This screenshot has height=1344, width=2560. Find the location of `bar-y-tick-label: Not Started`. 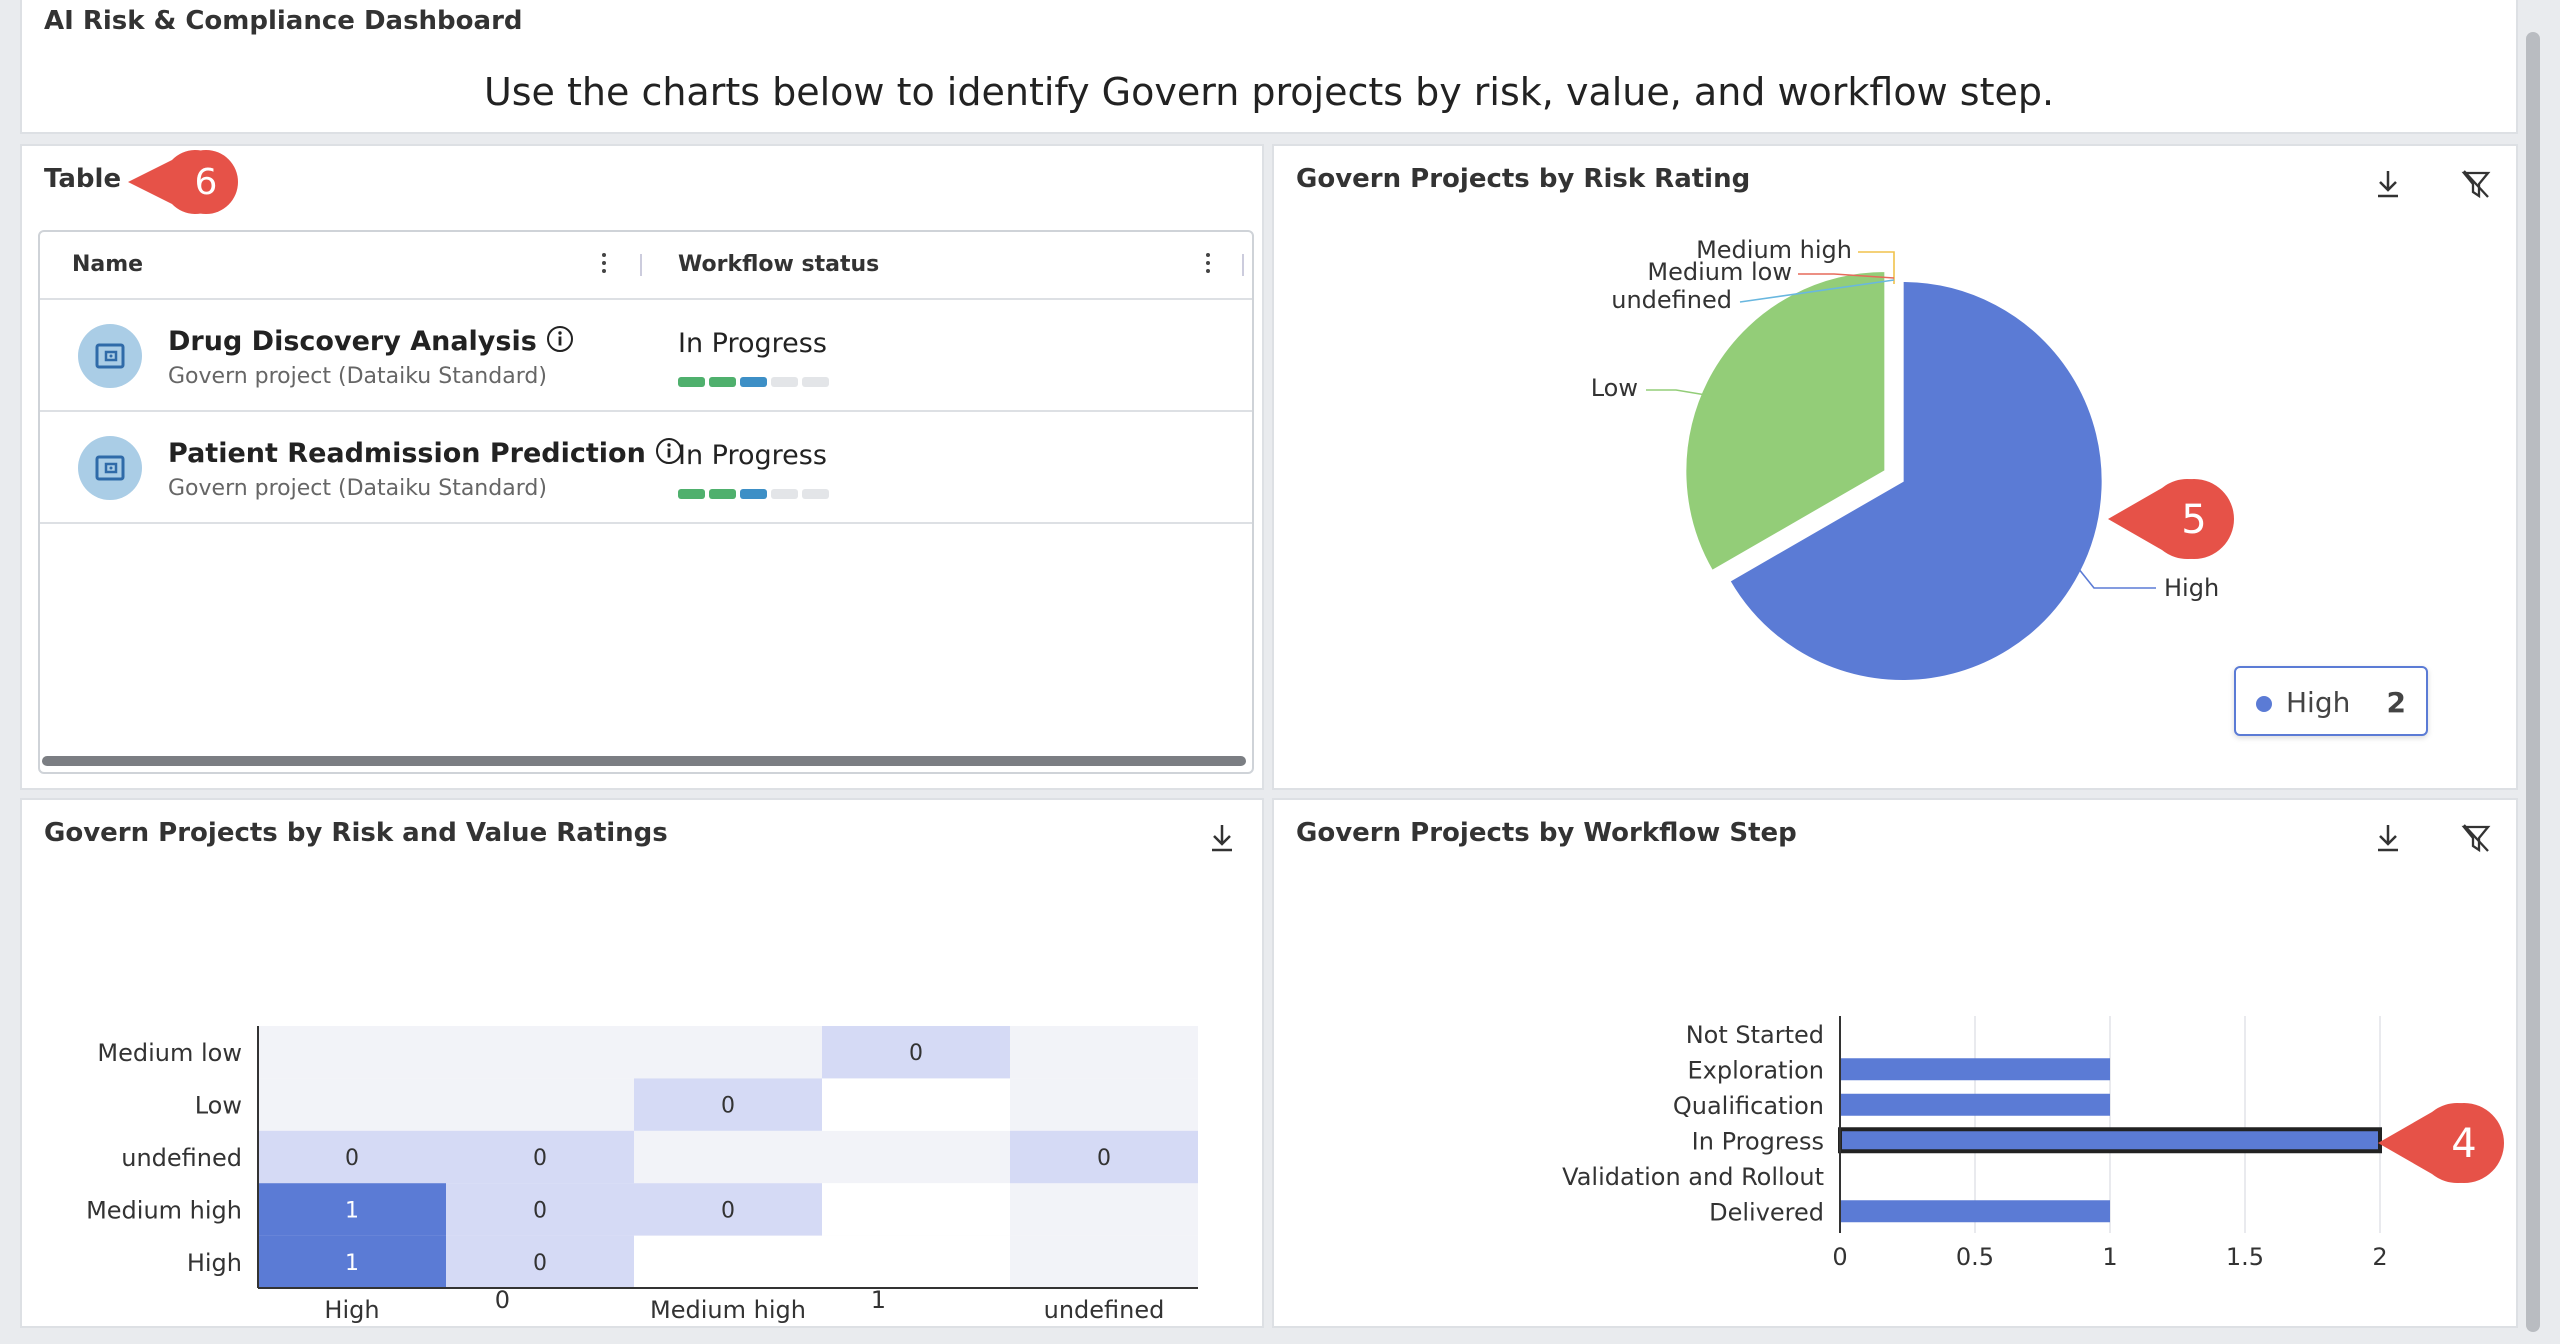

bar-y-tick-label: Not Started is located at coordinates (1755, 1035).